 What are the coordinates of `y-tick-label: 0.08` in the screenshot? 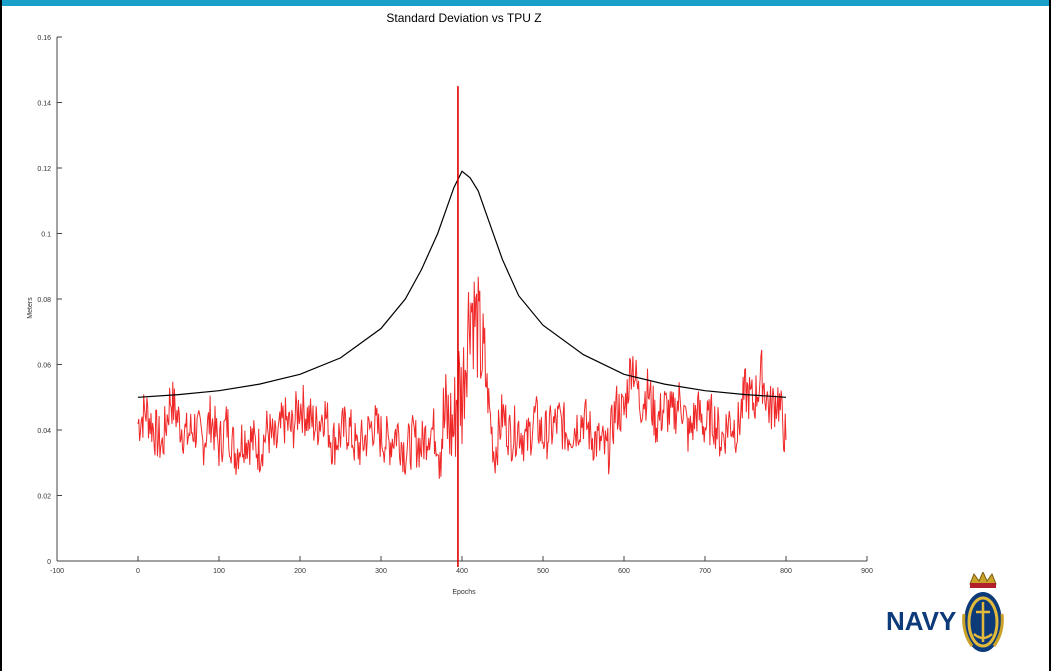 It's located at (44, 300).